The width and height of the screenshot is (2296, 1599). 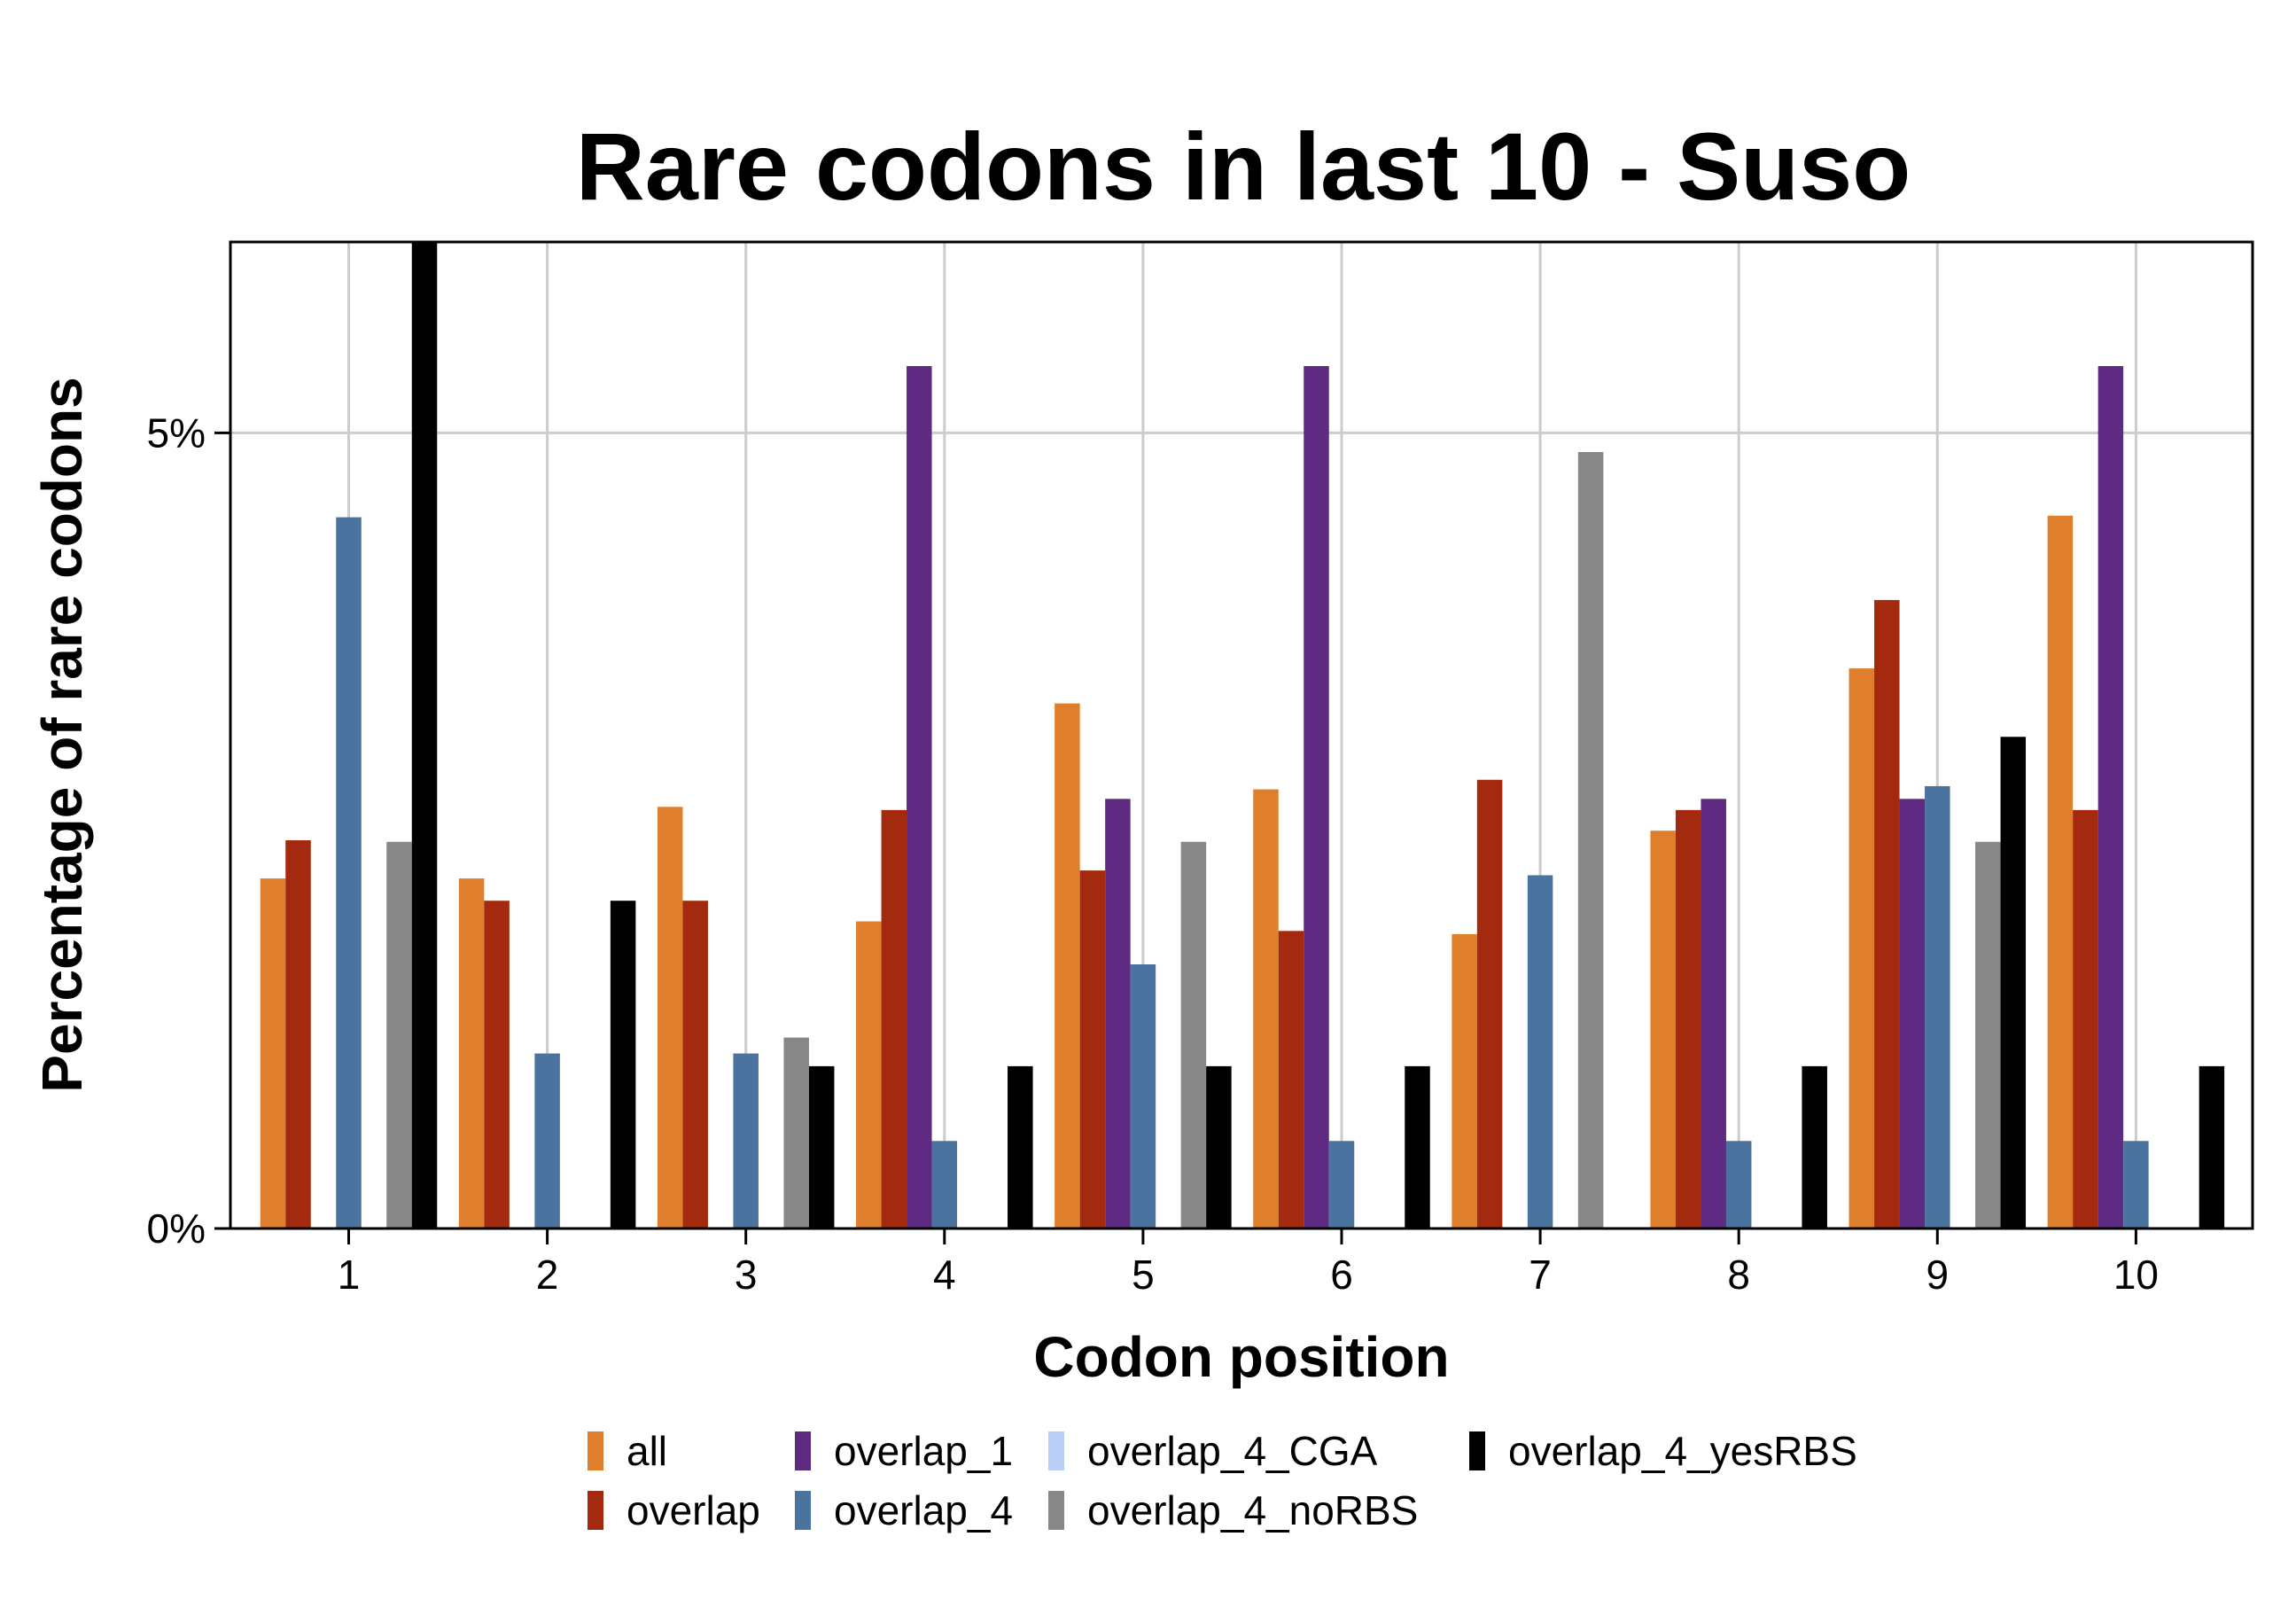 What do you see at coordinates (188, 831) in the screenshot?
I see `y-axis: 0% 5%` at bounding box center [188, 831].